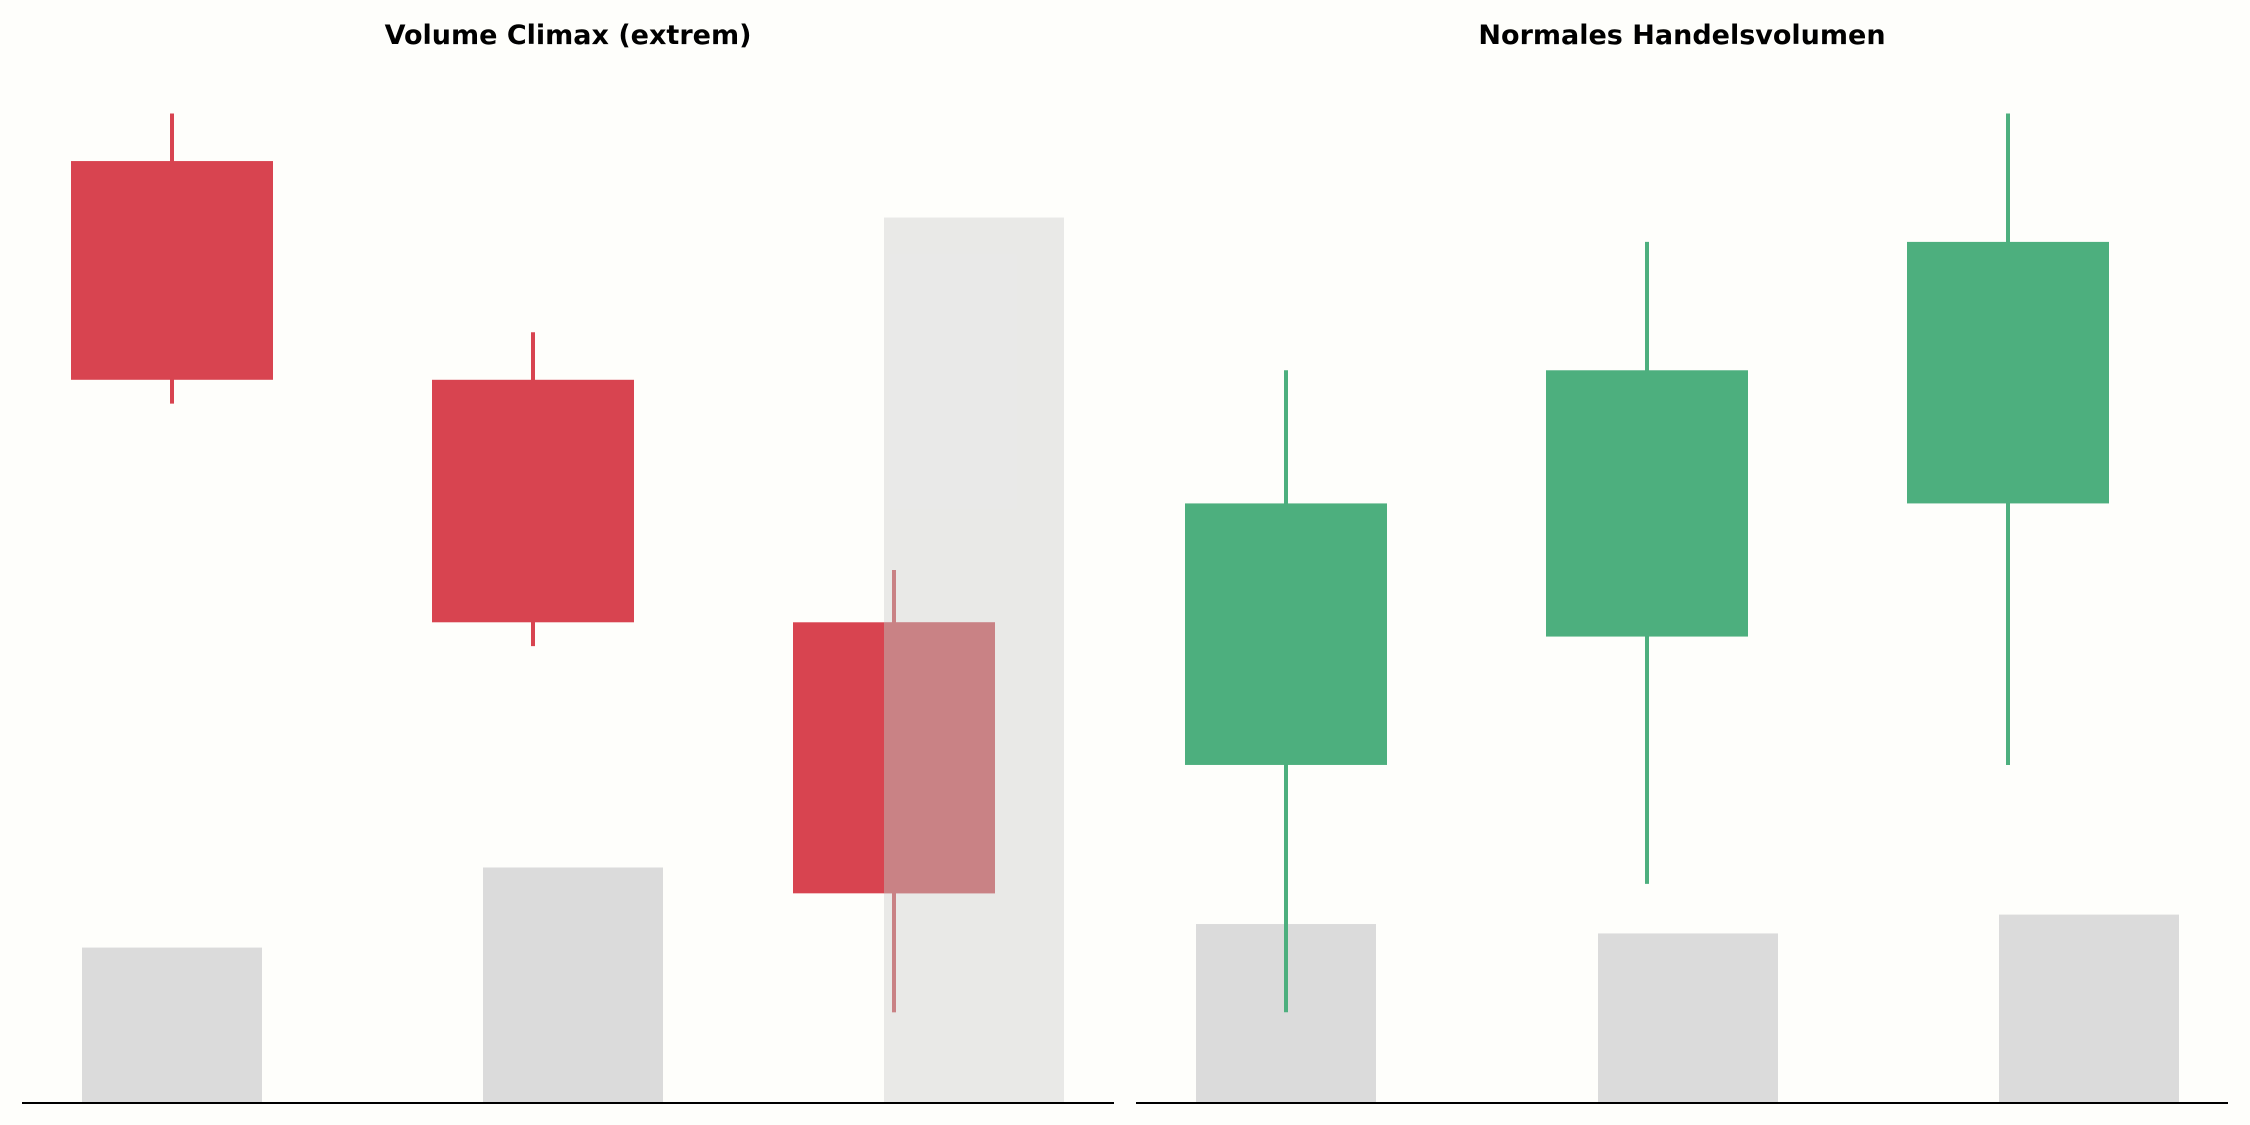  What do you see at coordinates (372, 985) in the screenshot?
I see `volume-bars-left` at bounding box center [372, 985].